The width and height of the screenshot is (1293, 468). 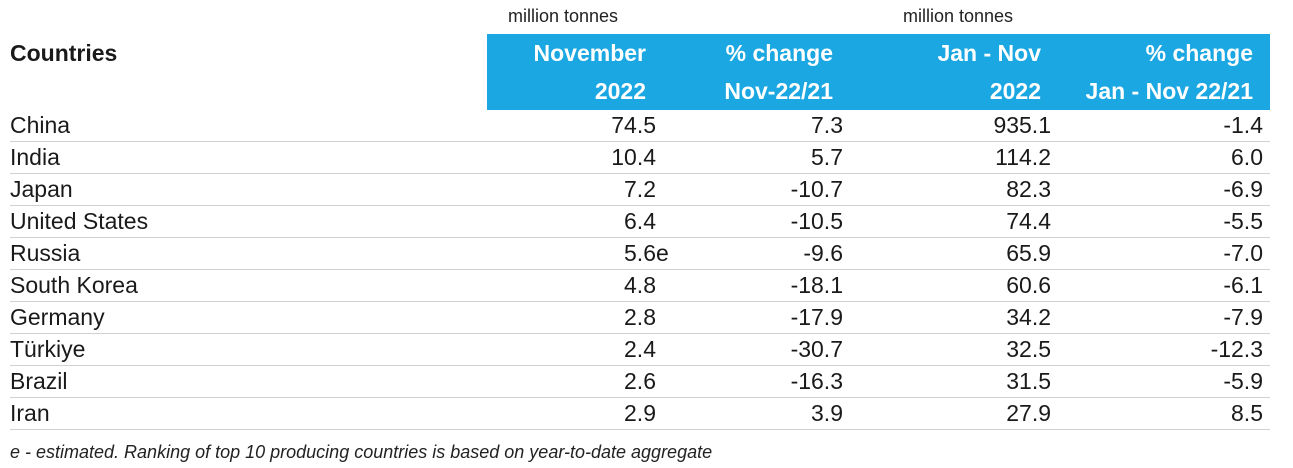 What do you see at coordinates (30, 413) in the screenshot?
I see `country-name: Iran` at bounding box center [30, 413].